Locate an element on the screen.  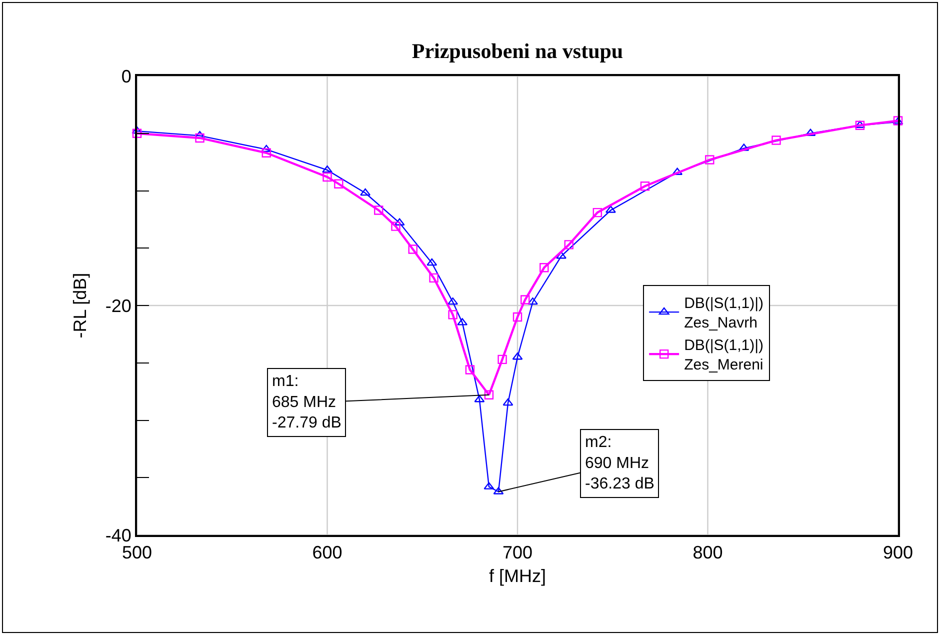
y-tick-label: 0 is located at coordinates (126, 76).